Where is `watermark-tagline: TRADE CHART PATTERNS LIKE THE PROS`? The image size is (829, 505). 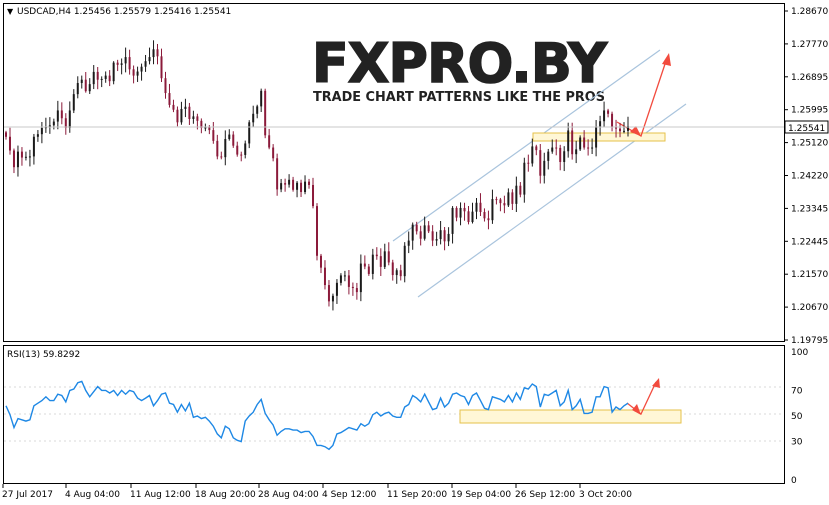 watermark-tagline: TRADE CHART PATTERNS LIKE THE PROS is located at coordinates (459, 97).